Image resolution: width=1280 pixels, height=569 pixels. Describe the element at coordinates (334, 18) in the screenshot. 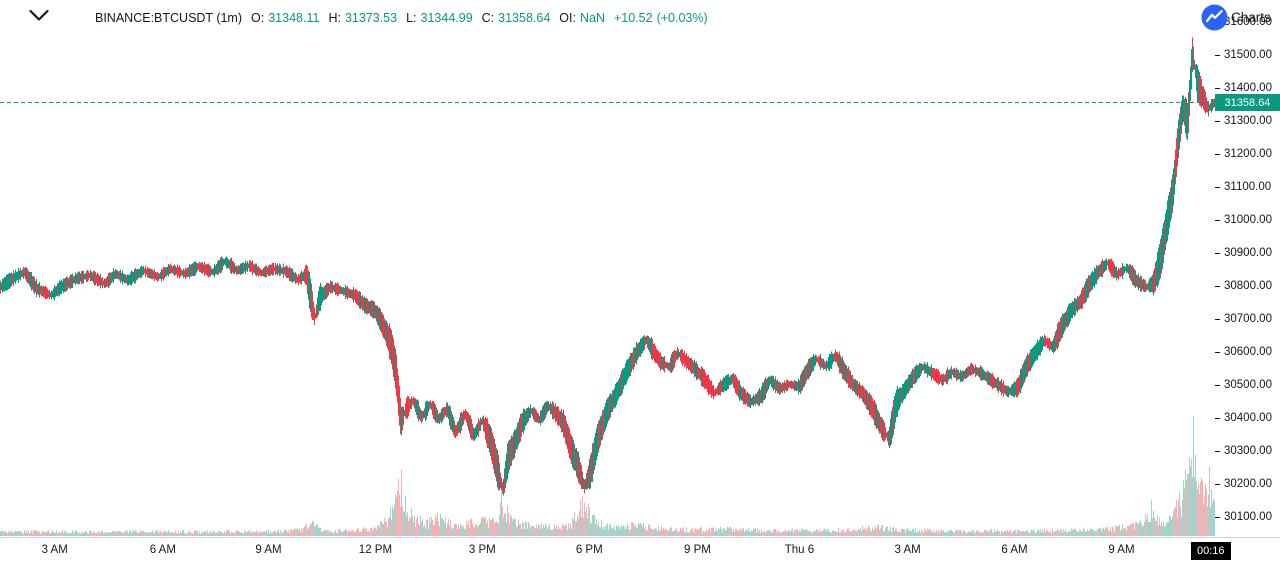

I see `high-label: H:` at that location.